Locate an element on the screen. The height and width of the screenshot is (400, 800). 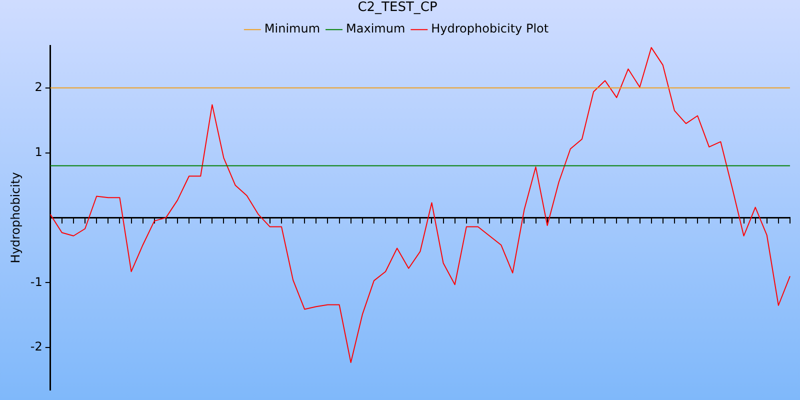
legend-label: Minimum is located at coordinates (292, 29).